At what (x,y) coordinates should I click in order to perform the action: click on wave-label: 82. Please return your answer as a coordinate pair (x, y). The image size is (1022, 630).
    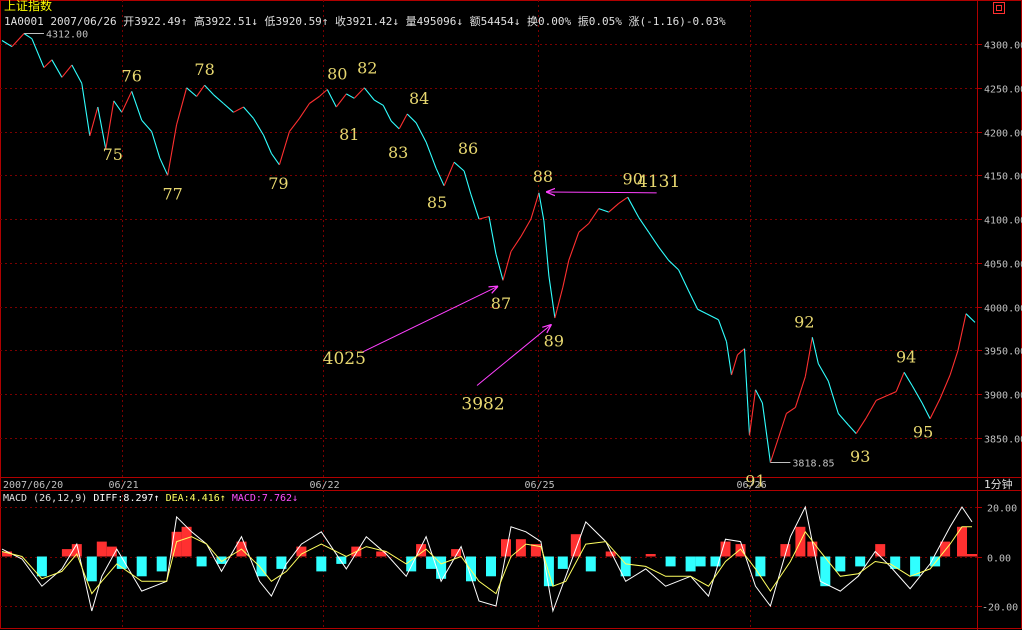
    Looking at the image, I should click on (367, 67).